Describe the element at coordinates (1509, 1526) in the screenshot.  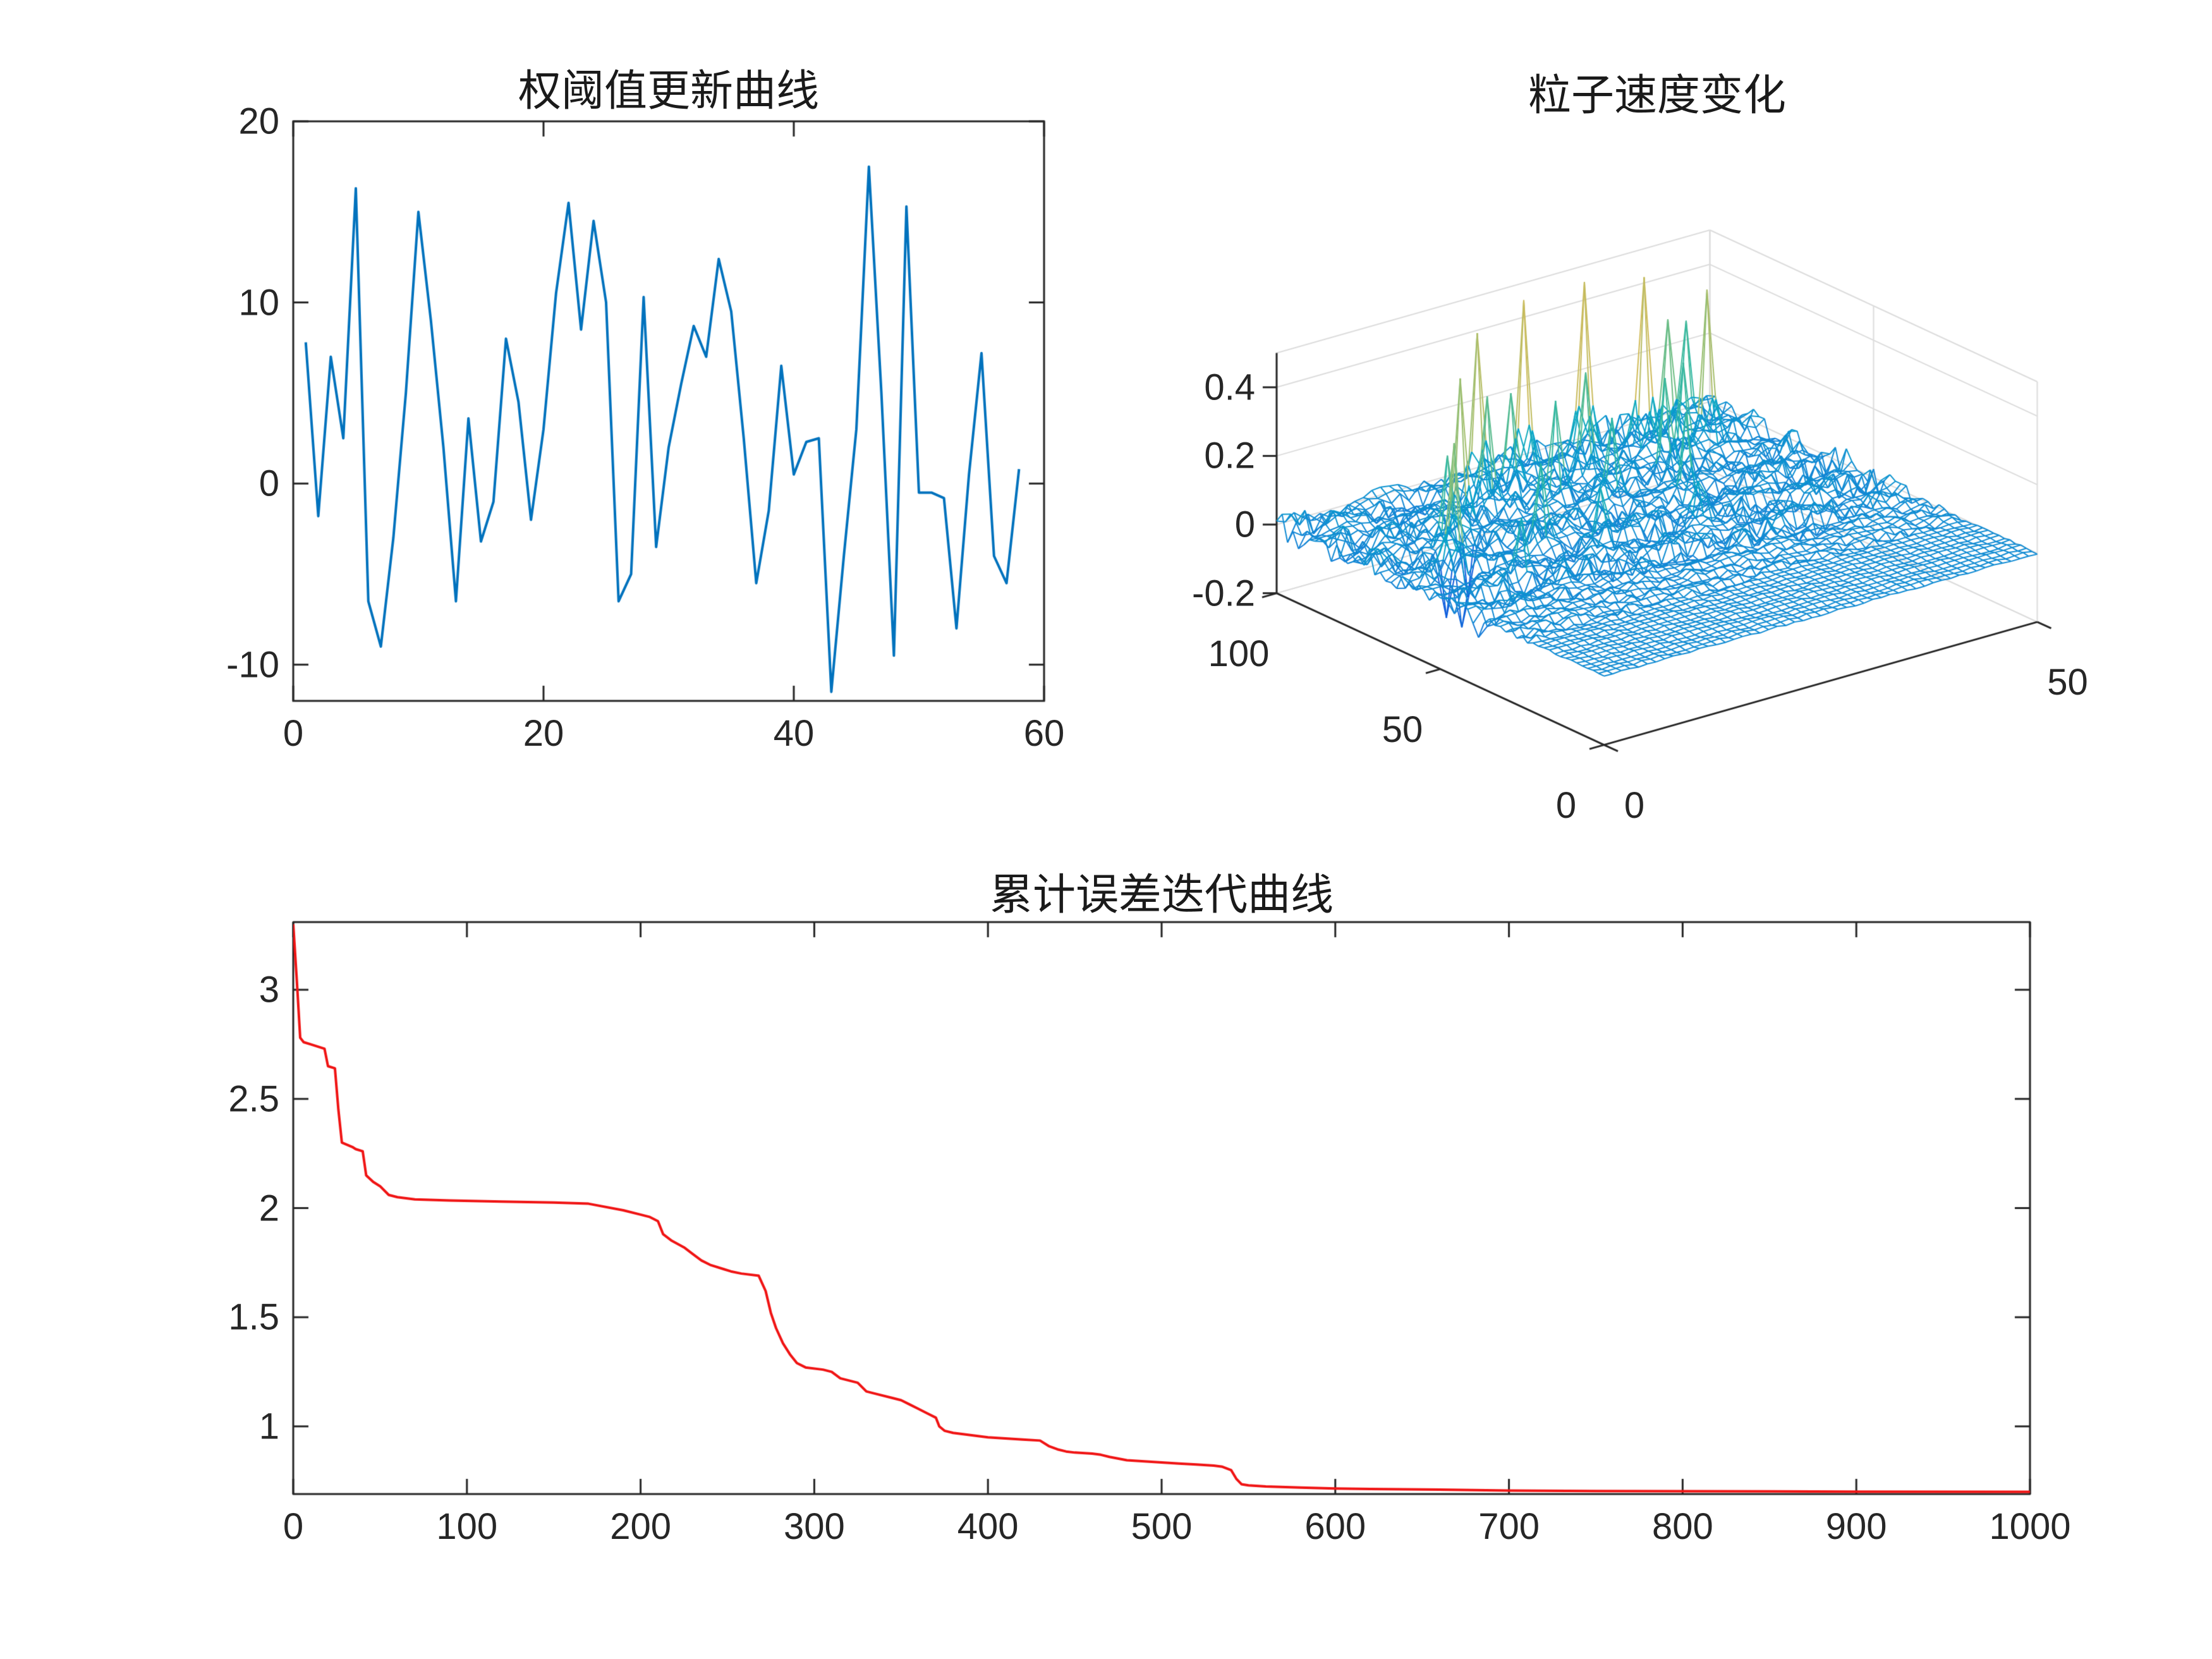
I see `tick-label: 700` at that location.